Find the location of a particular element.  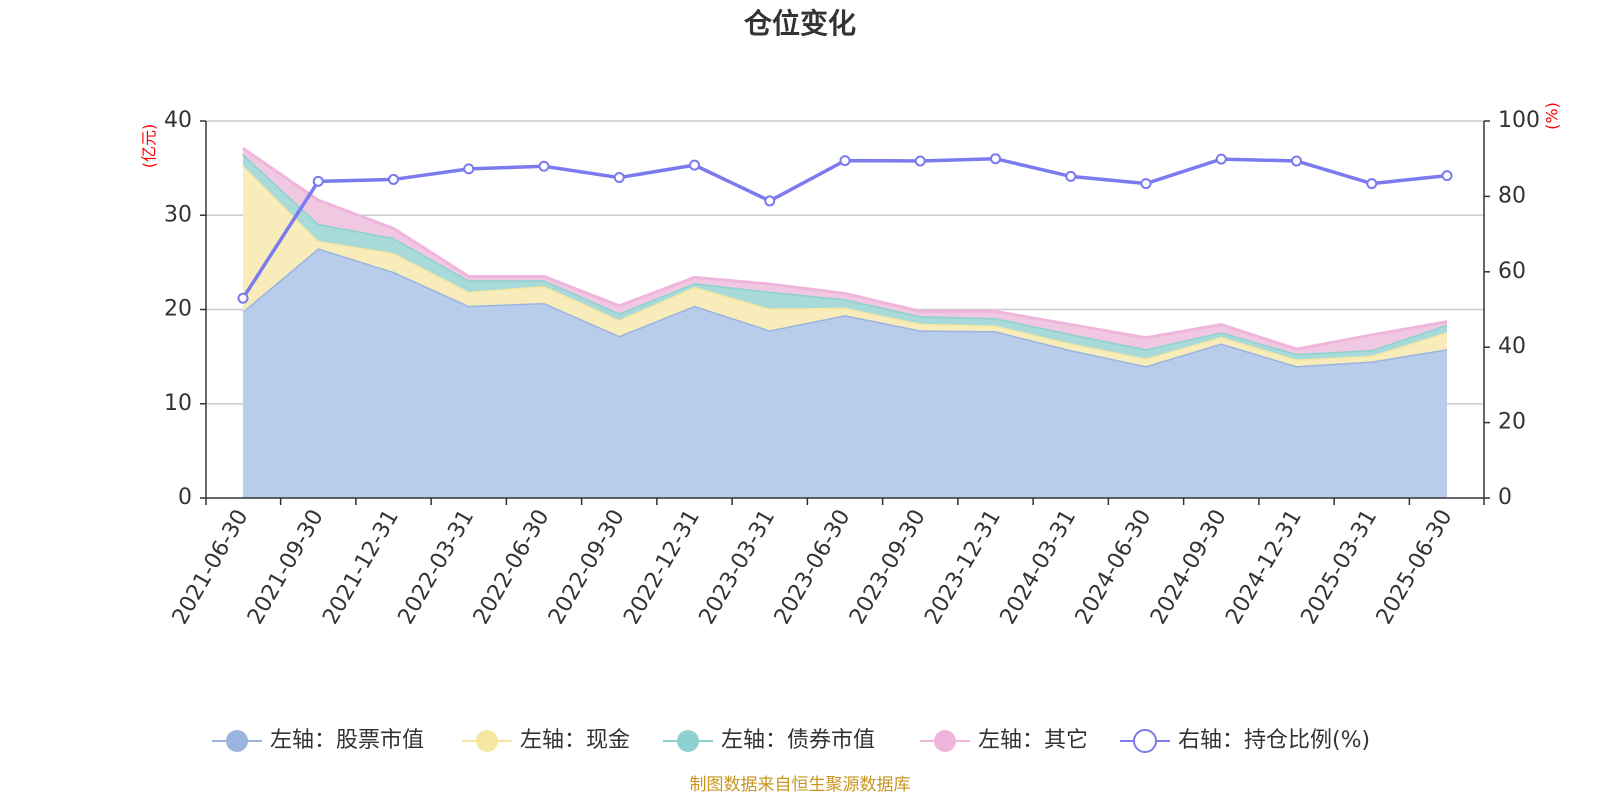

legend-item-3: 左轴：其它 is located at coordinates (1004, 740).